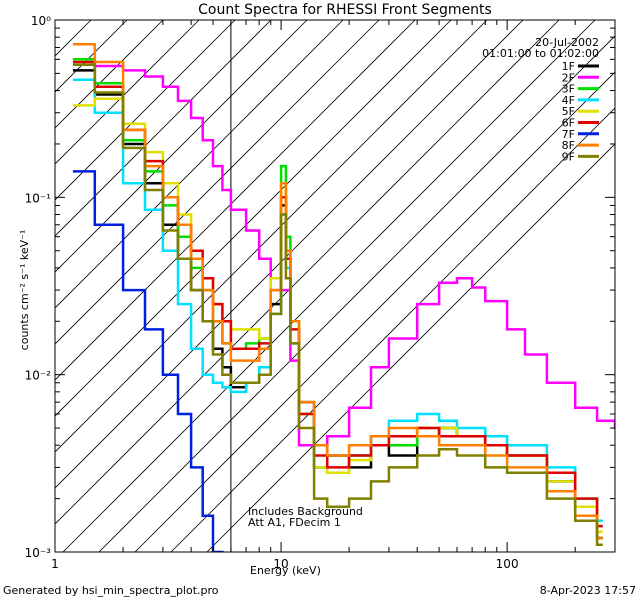  I want to click on x-tick-label: 10, so click(280, 564).